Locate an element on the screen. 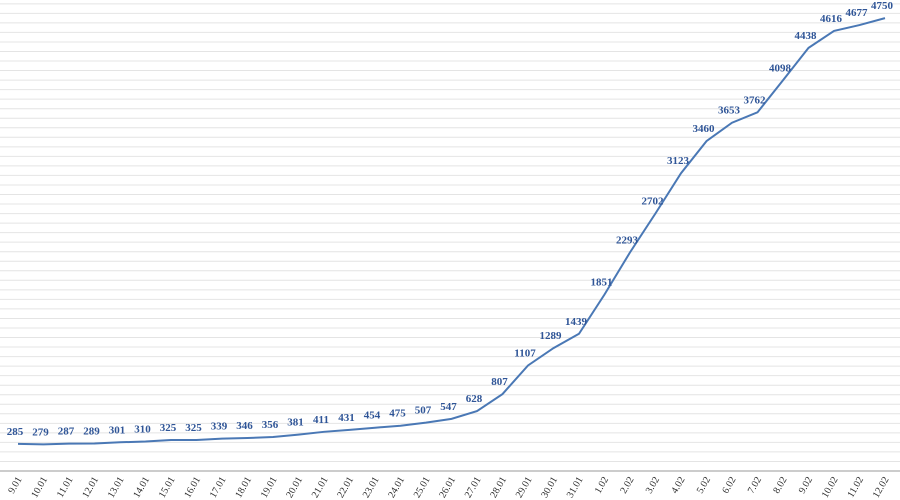 The height and width of the screenshot is (500, 900). data-label: 1107 is located at coordinates (525, 353).